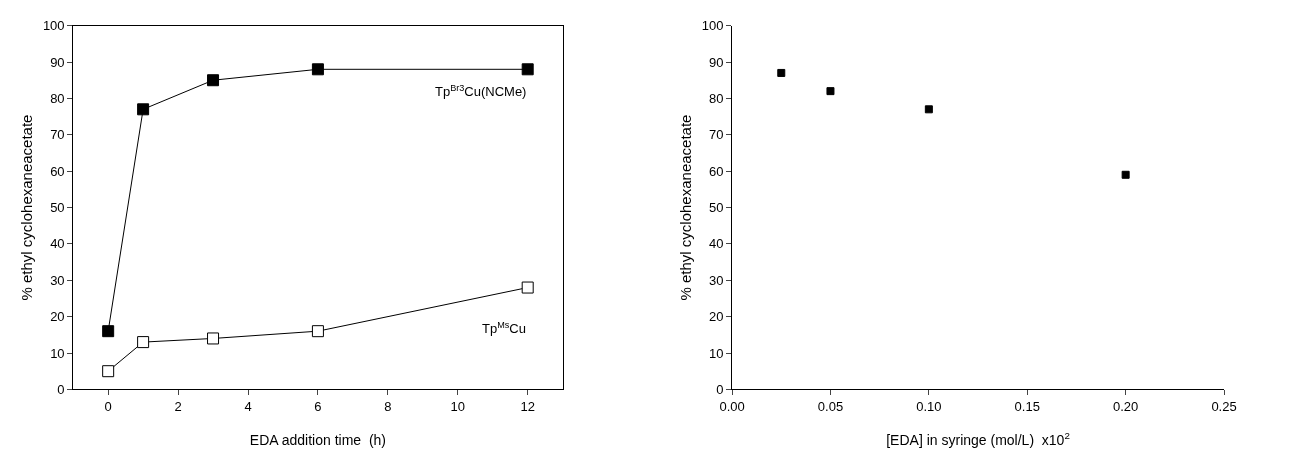 The height and width of the screenshot is (468, 1301). What do you see at coordinates (248, 406) in the screenshot?
I see `x-tick-label: 4` at bounding box center [248, 406].